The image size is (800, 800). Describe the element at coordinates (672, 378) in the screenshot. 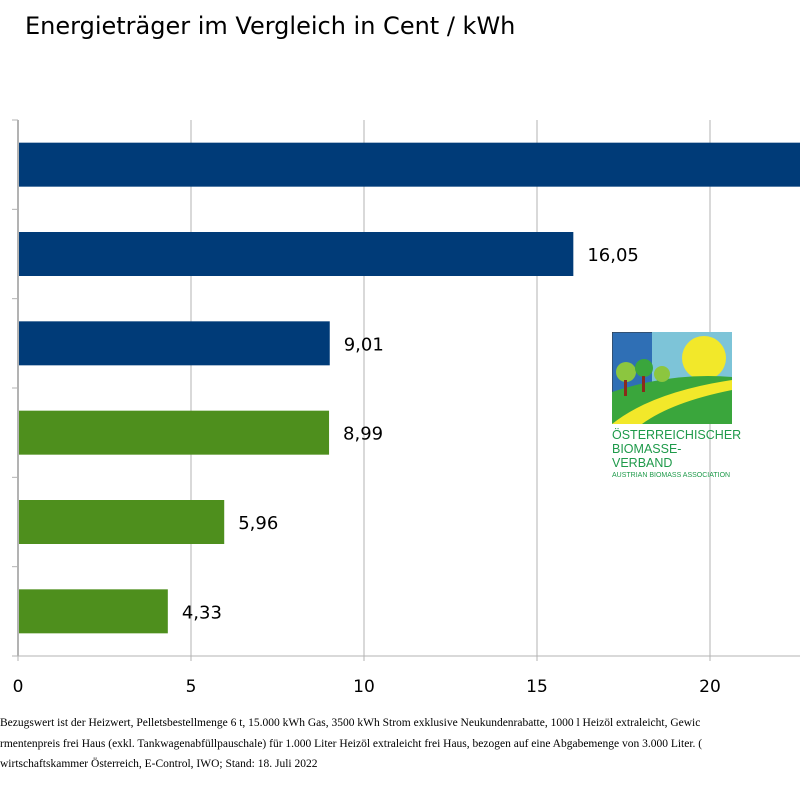

I see `logo-image` at that location.